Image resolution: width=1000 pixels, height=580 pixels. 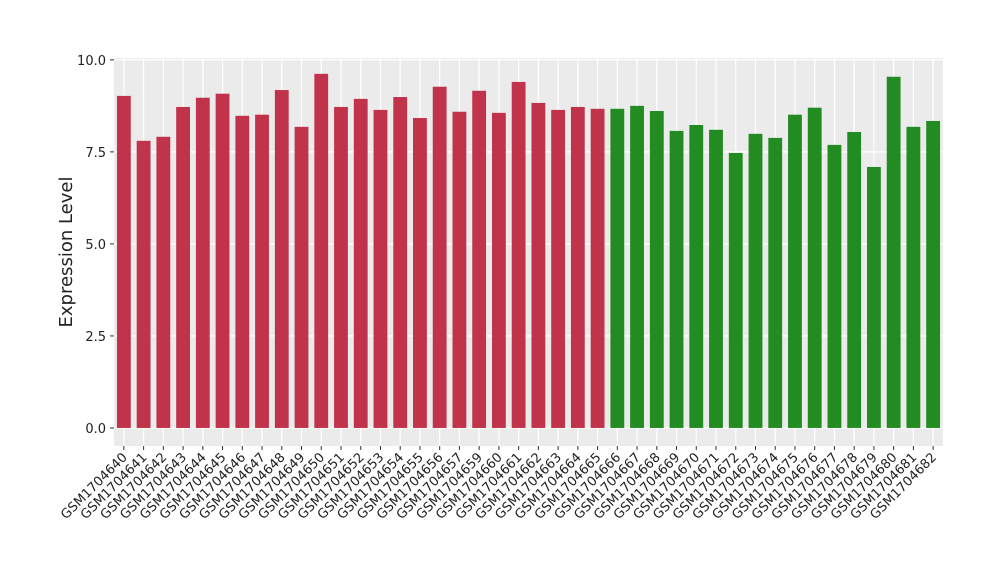 I want to click on y-tick-label: 2.5, so click(x=95, y=337).